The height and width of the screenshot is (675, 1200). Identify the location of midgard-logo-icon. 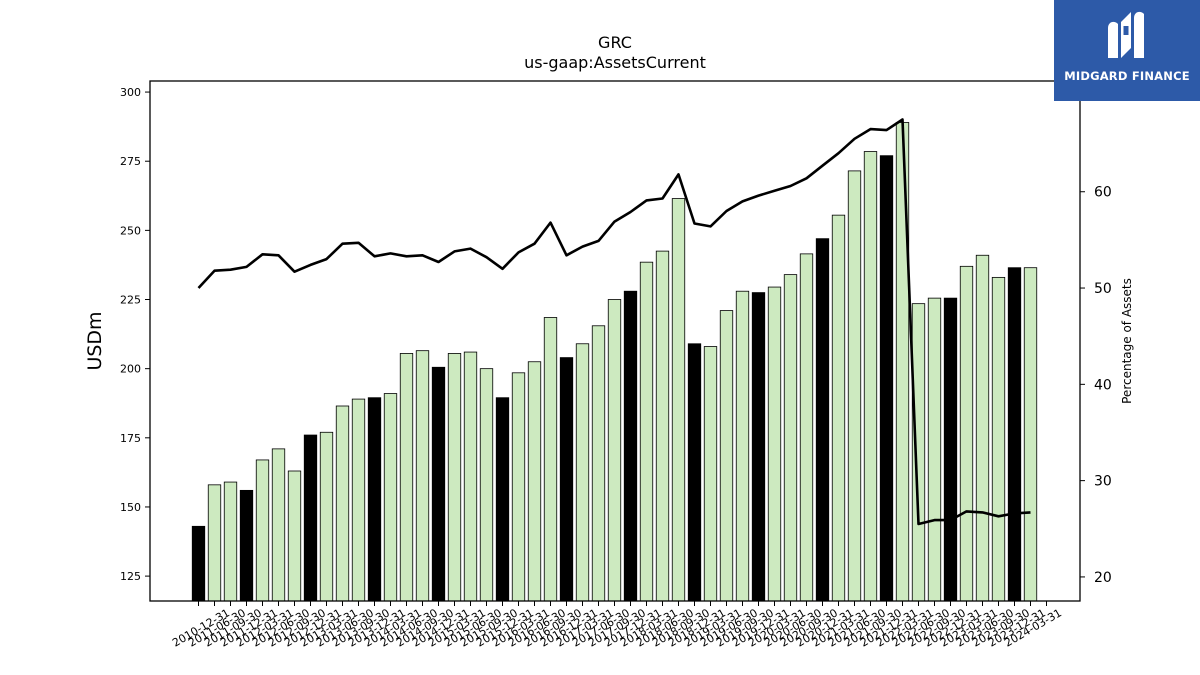
(1126, 34).